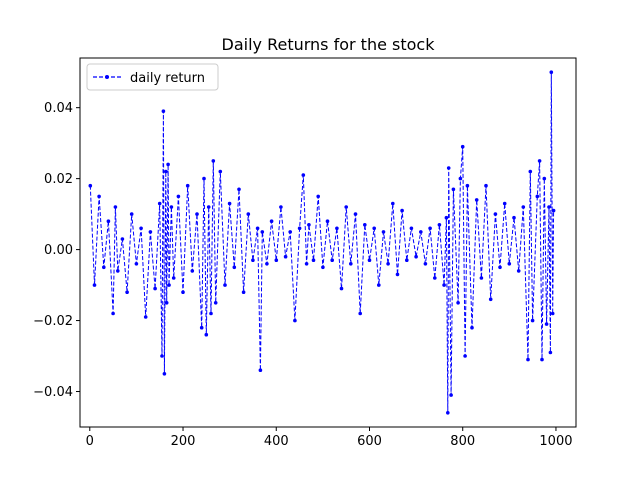 The width and height of the screenshot is (640, 480). I want to click on y-tick-label: −0.04, so click(53, 392).